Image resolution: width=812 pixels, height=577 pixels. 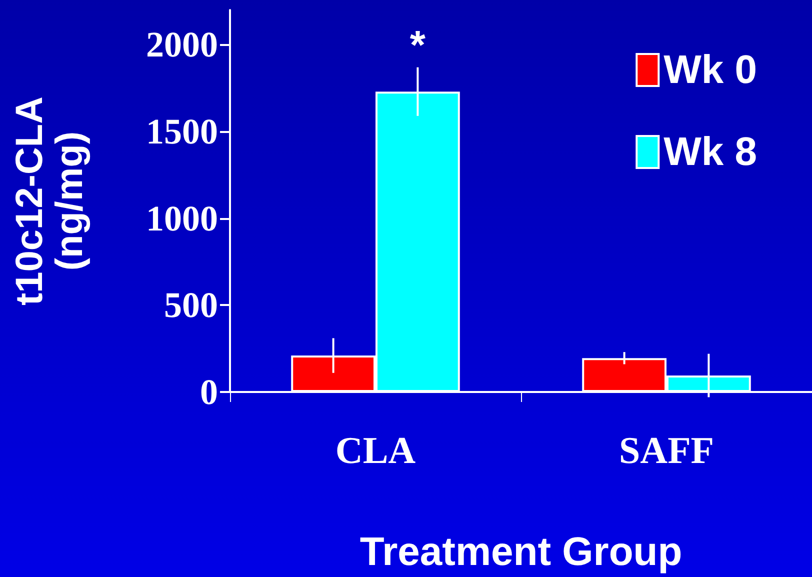 I want to click on x-tick-label: SAFF, so click(x=666, y=451).